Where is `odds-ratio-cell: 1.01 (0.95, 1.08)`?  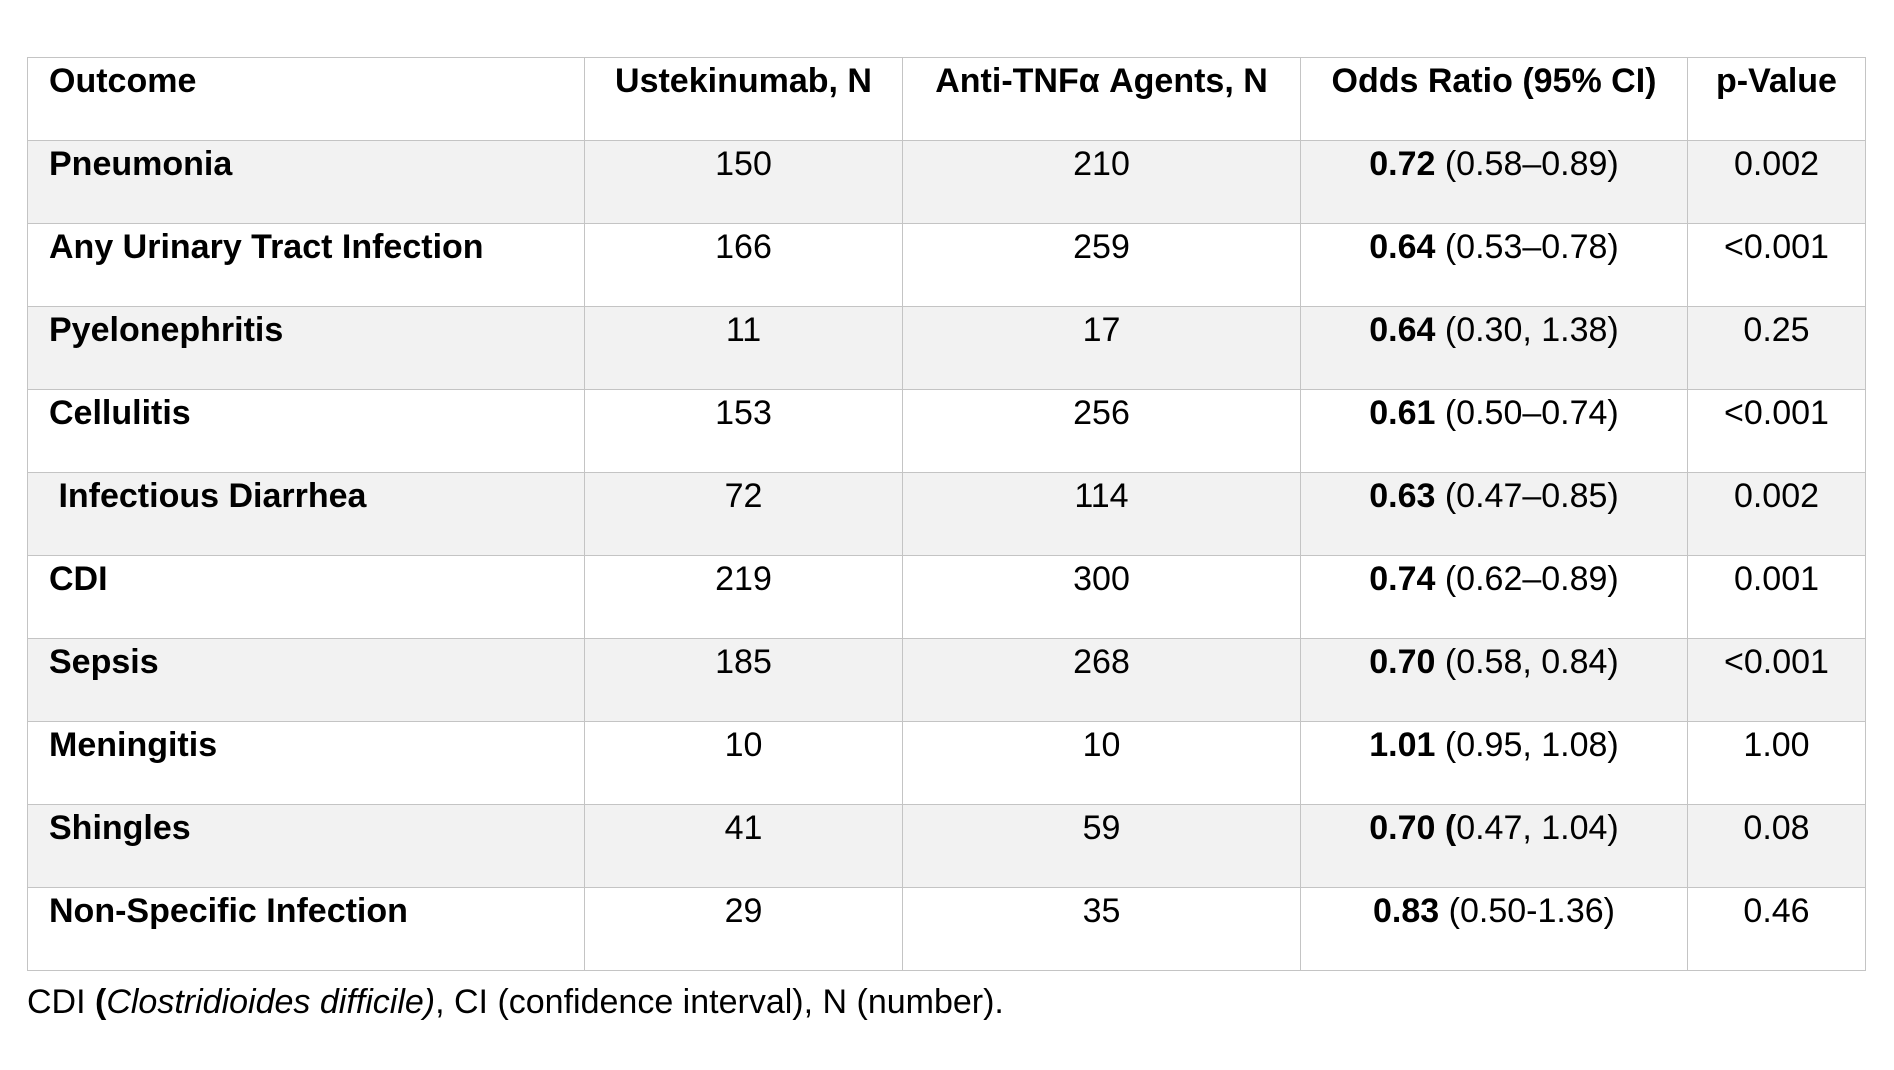 odds-ratio-cell: 1.01 (0.95, 1.08) is located at coordinates (1494, 763).